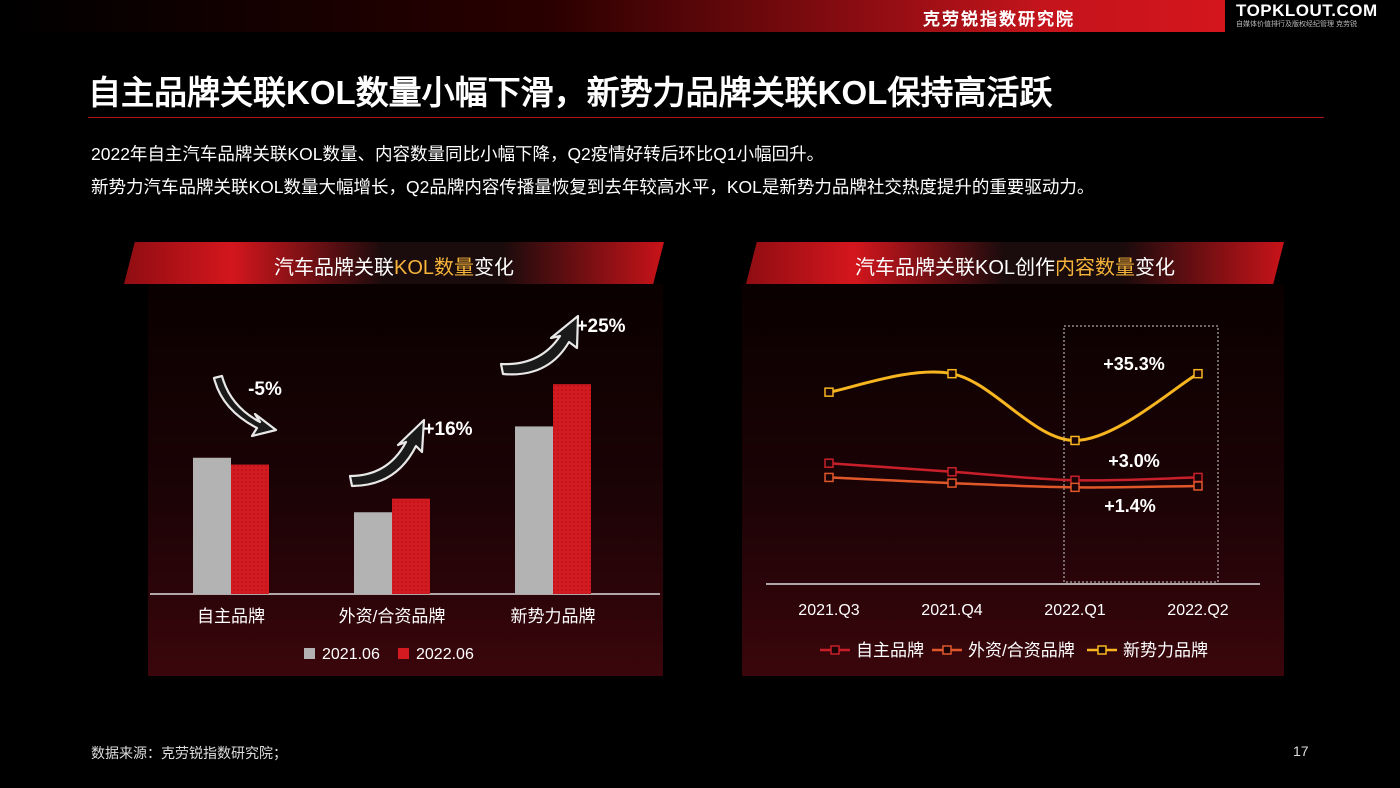 The image size is (1400, 788). Describe the element at coordinates (1021, 650) in the screenshot. I see `legend-label: 外资/合资品牌` at that location.